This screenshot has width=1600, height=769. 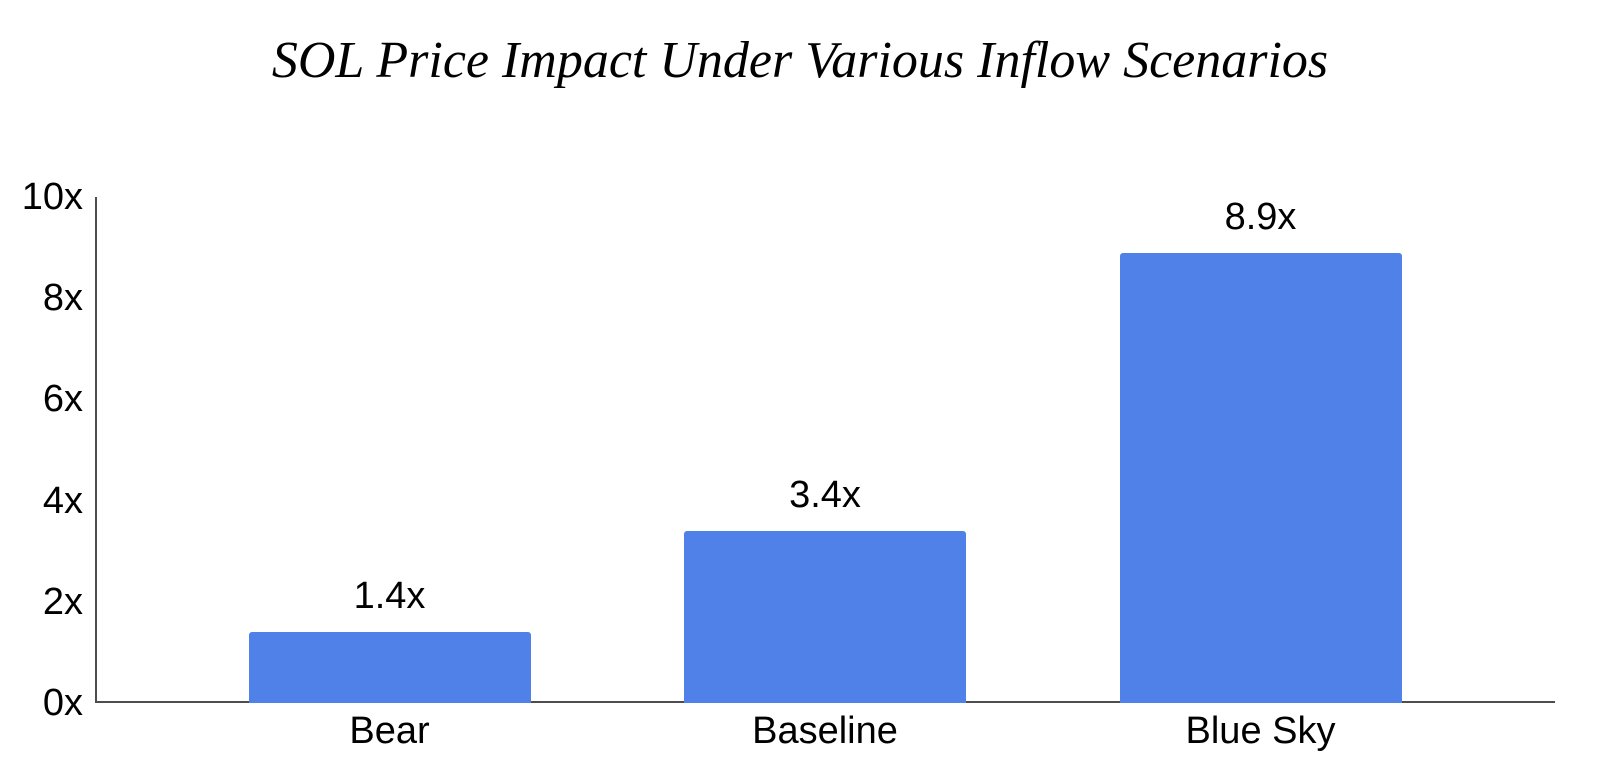 I want to click on bar-value-label-blue-sky: 8.9x, so click(x=1260, y=216).